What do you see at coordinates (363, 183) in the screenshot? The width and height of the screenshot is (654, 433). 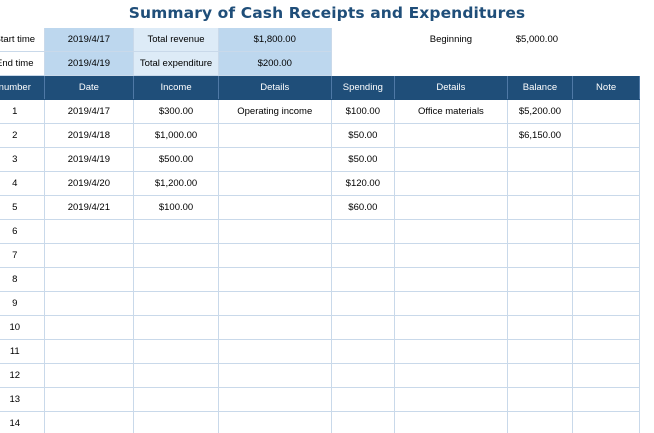 I see `cell-spending: $120.00` at bounding box center [363, 183].